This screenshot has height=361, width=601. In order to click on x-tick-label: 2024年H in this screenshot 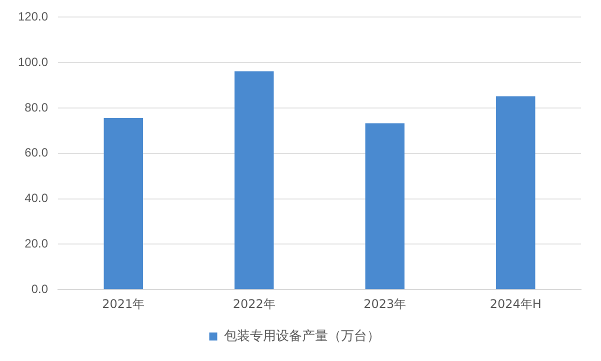, I will do `click(516, 303)`.